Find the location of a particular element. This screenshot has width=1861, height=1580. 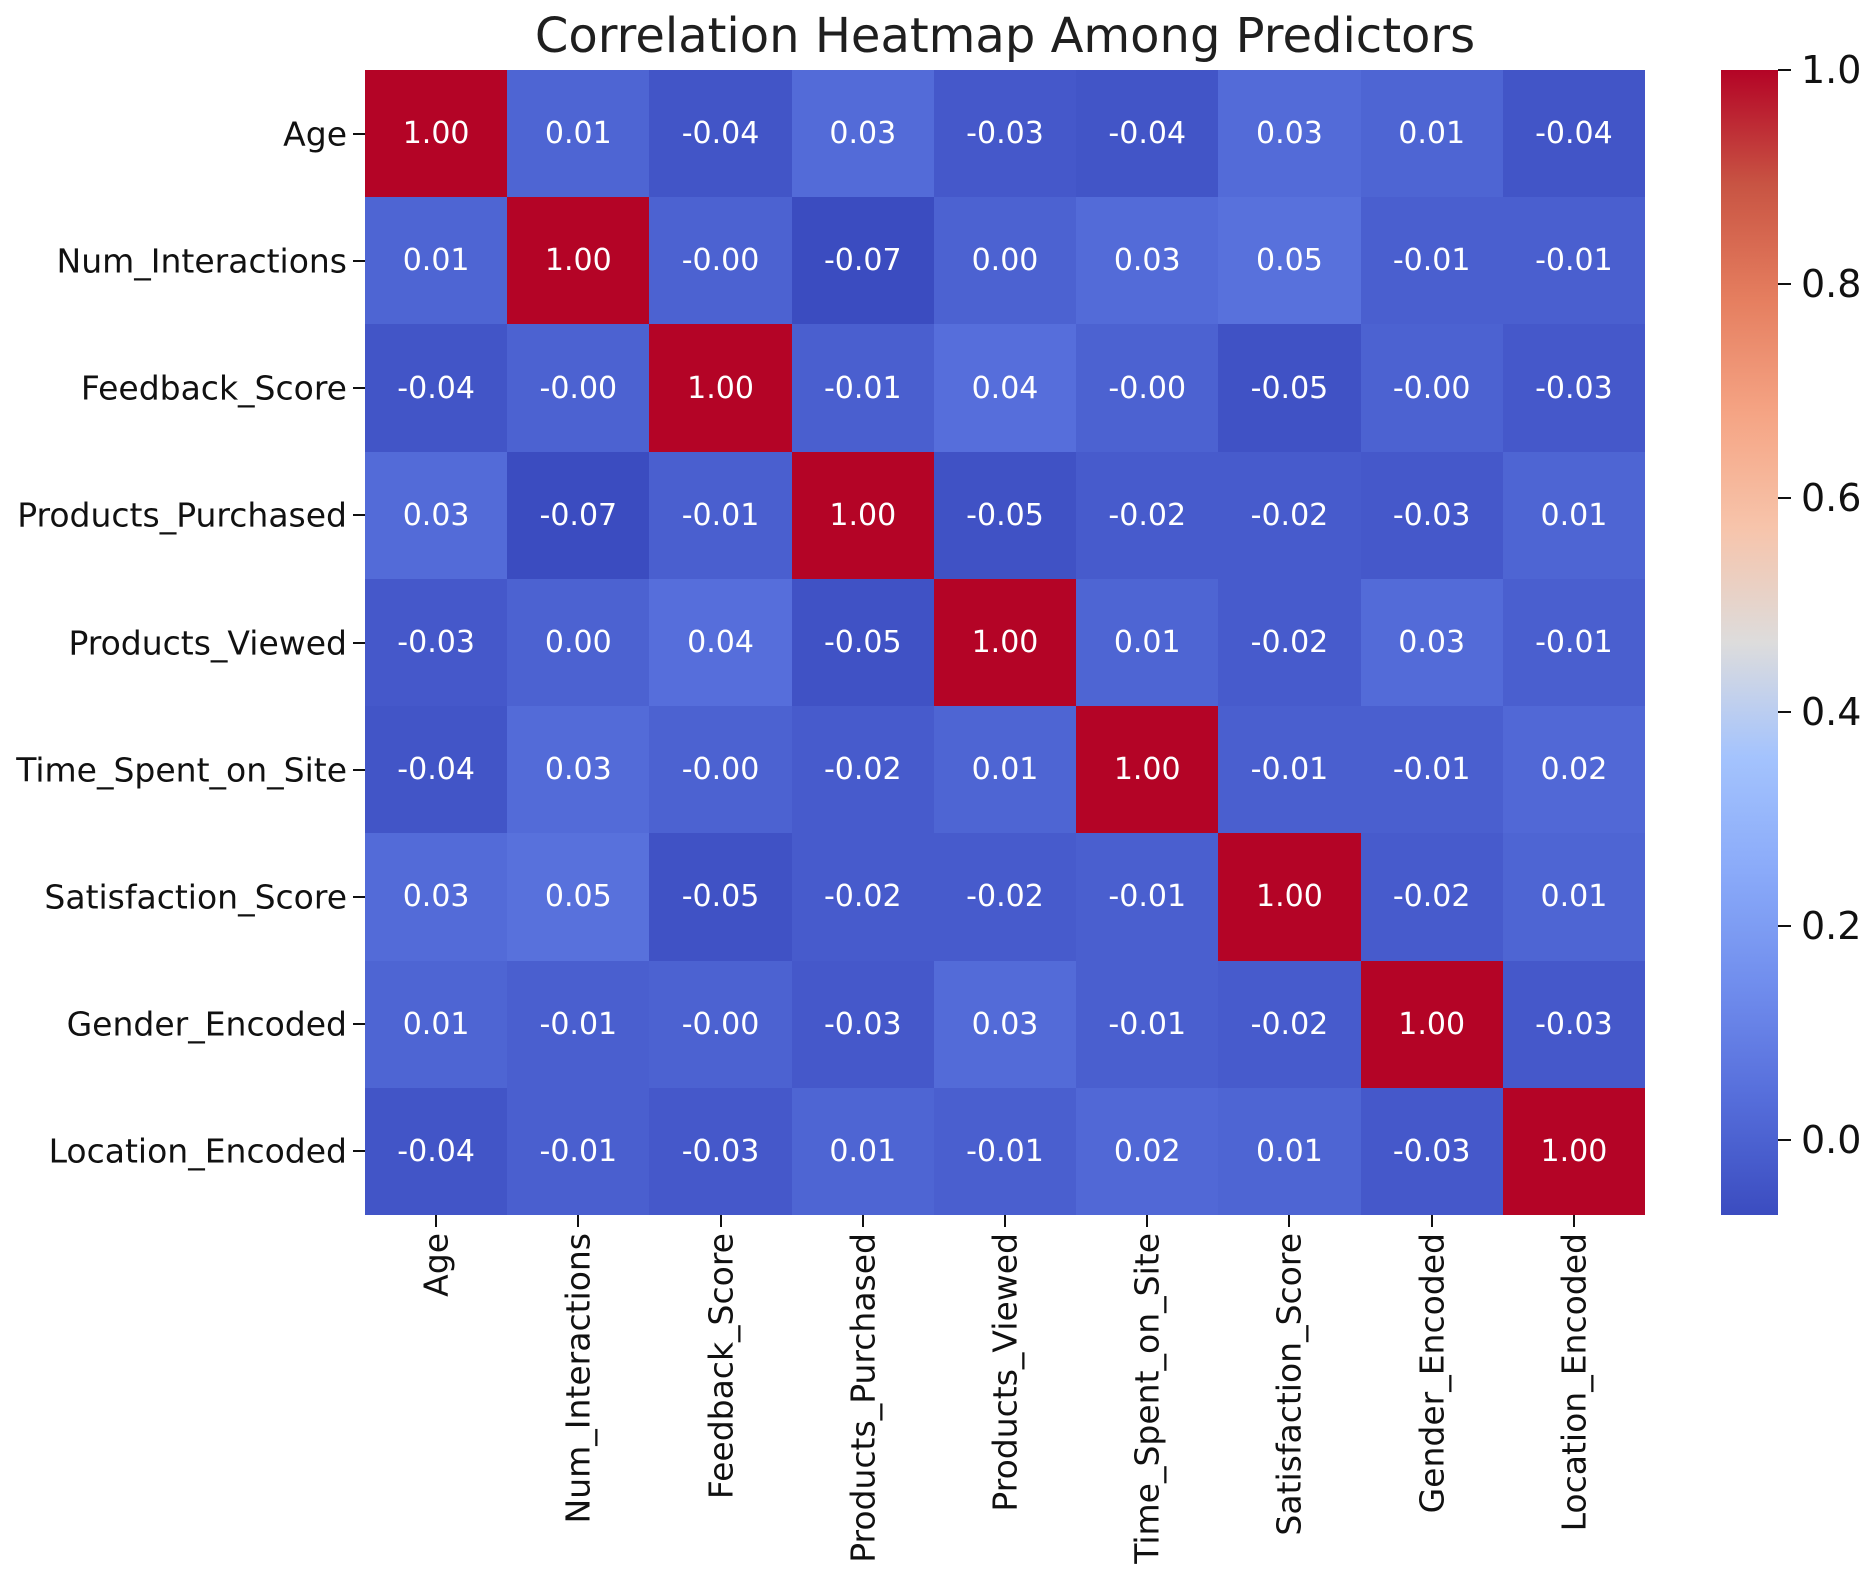

cell-value: 0.04 is located at coordinates (1005, 388).